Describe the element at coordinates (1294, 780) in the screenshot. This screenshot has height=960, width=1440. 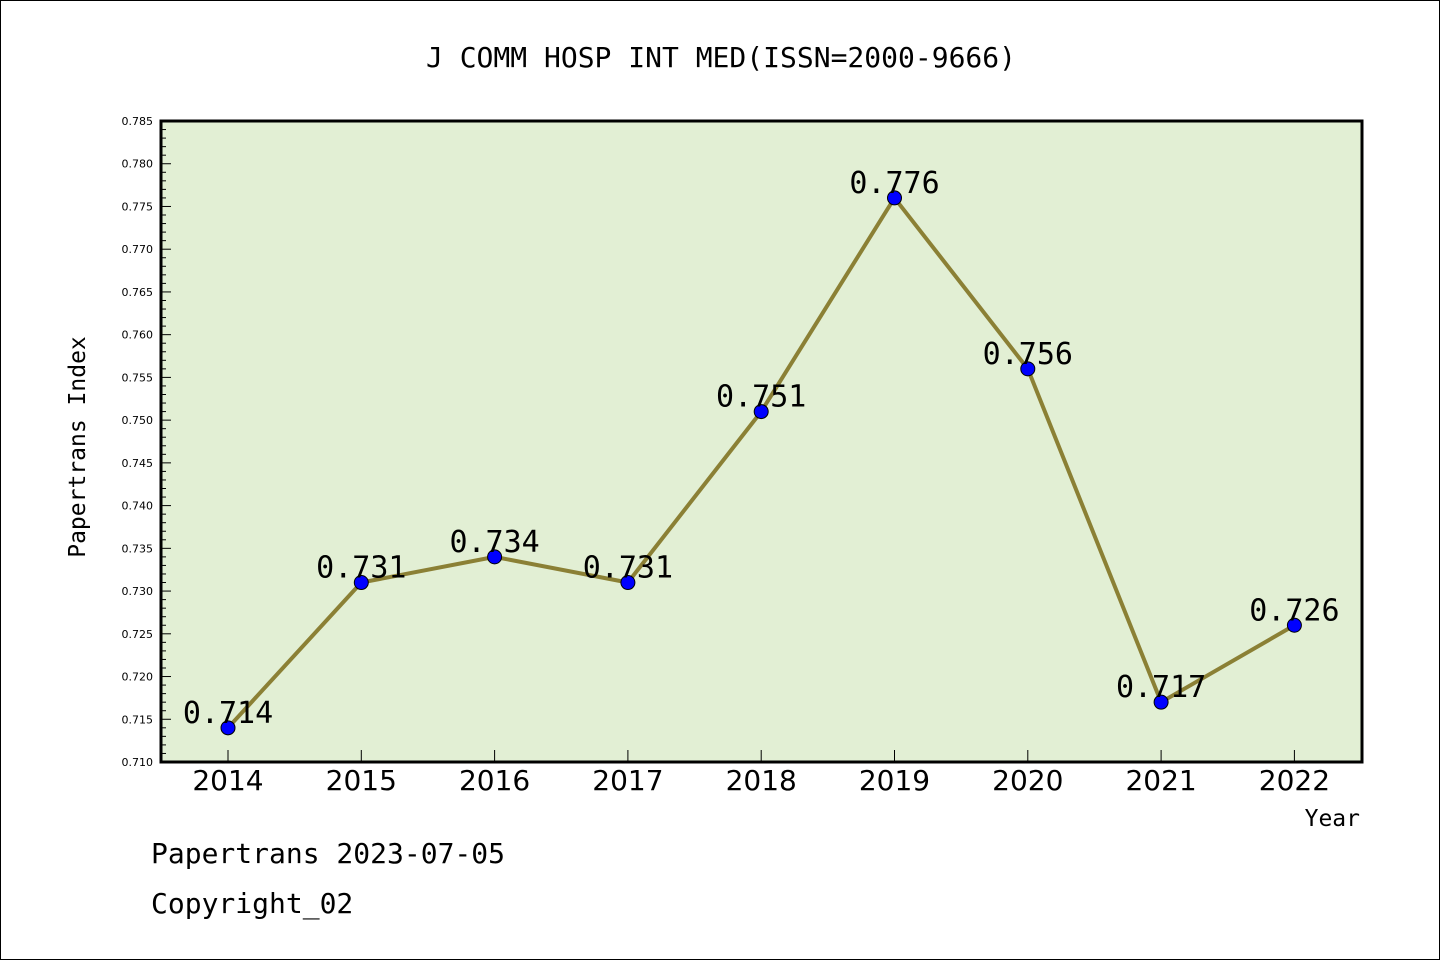
I see `x-tick-label: 2022` at that location.